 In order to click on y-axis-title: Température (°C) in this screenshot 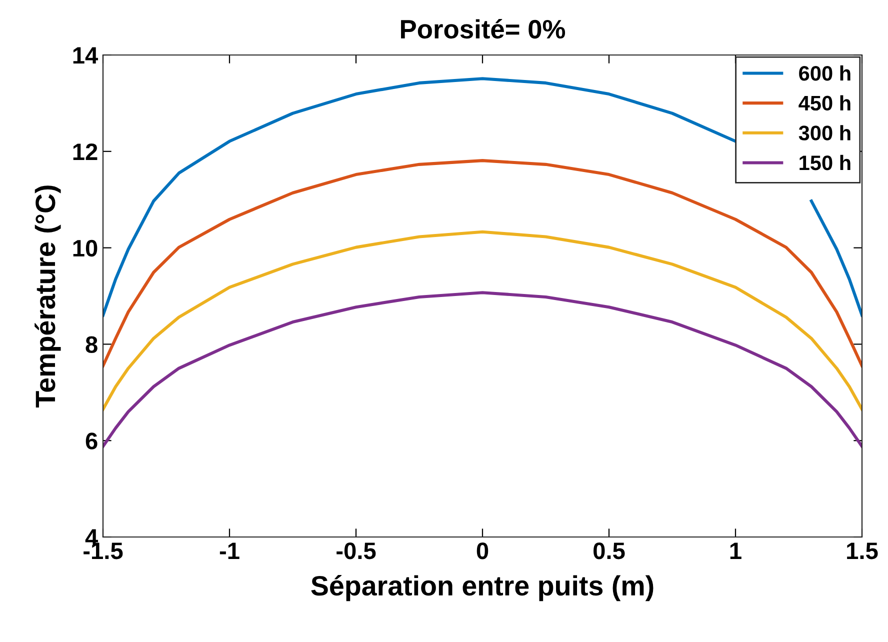, I will do `click(47, 297)`.